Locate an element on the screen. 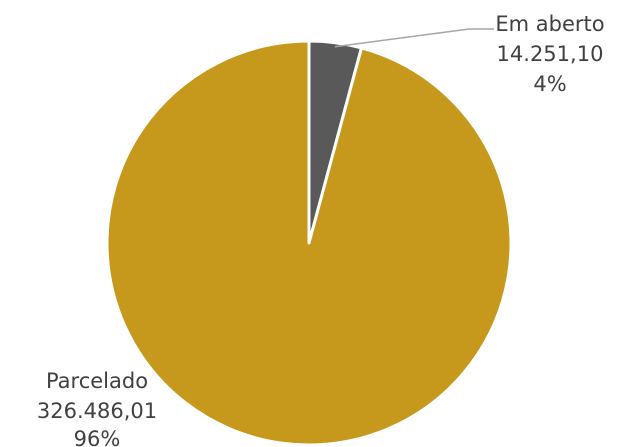 The image size is (623, 447). leader-line-em-aberto is located at coordinates (402, 38).